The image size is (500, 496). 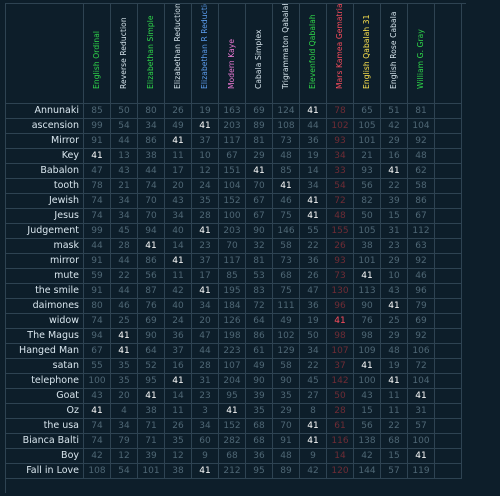 What do you see at coordinates (286, 54) in the screenshot?
I see `column-header: Trigrammaton Qabalah` at bounding box center [286, 54].